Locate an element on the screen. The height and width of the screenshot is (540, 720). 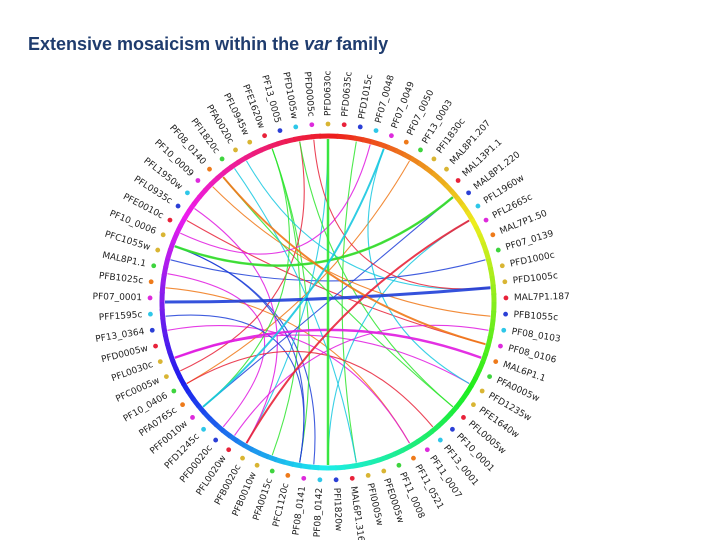
chord-orange is located at coordinates (351, 251).